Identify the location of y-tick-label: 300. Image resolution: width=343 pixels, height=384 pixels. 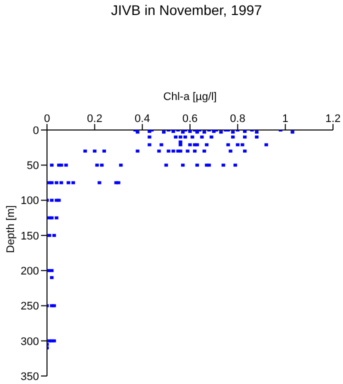
(29, 342).